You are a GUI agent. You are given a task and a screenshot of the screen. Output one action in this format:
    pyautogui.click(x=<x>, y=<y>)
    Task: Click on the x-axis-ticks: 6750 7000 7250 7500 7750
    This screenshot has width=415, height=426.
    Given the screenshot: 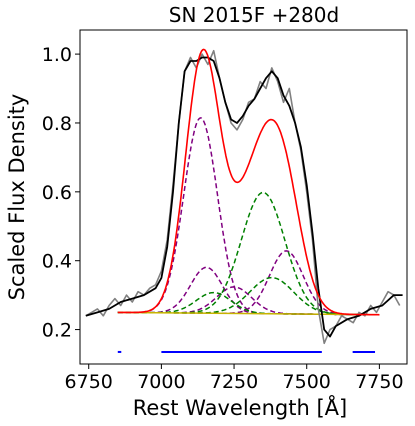 What is the action you would take?
    pyautogui.click(x=234, y=378)
    